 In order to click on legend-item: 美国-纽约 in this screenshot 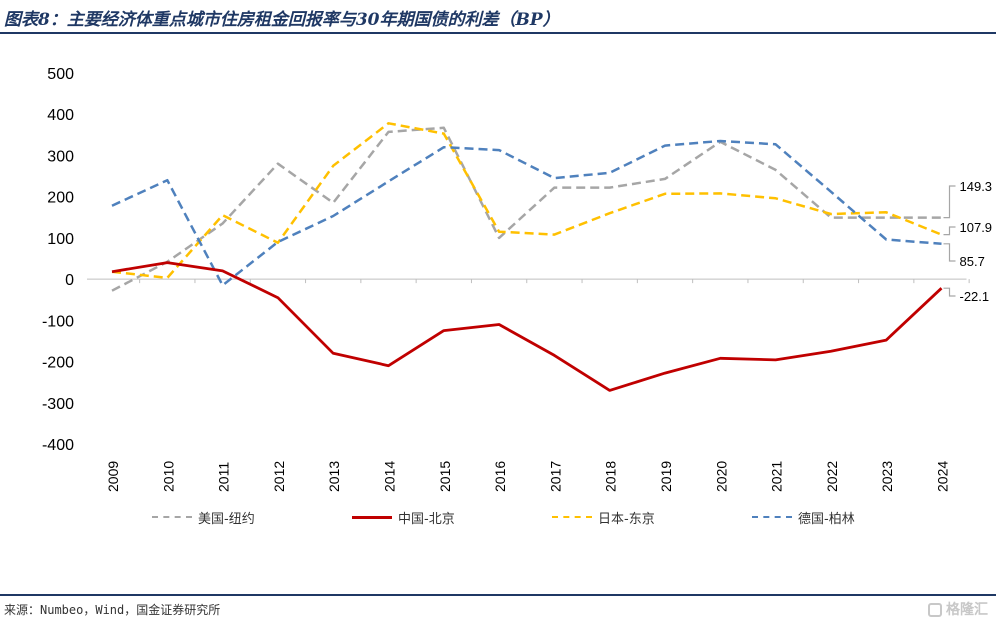, I will do `click(203, 517)`.